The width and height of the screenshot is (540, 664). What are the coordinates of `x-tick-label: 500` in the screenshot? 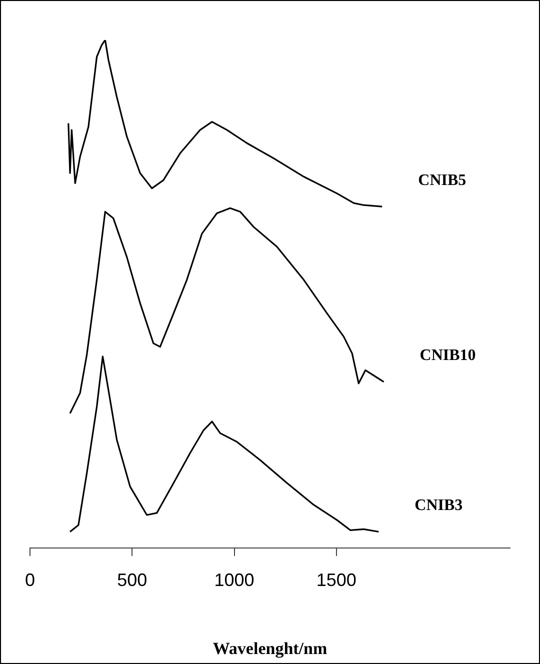 It's located at (132, 580).